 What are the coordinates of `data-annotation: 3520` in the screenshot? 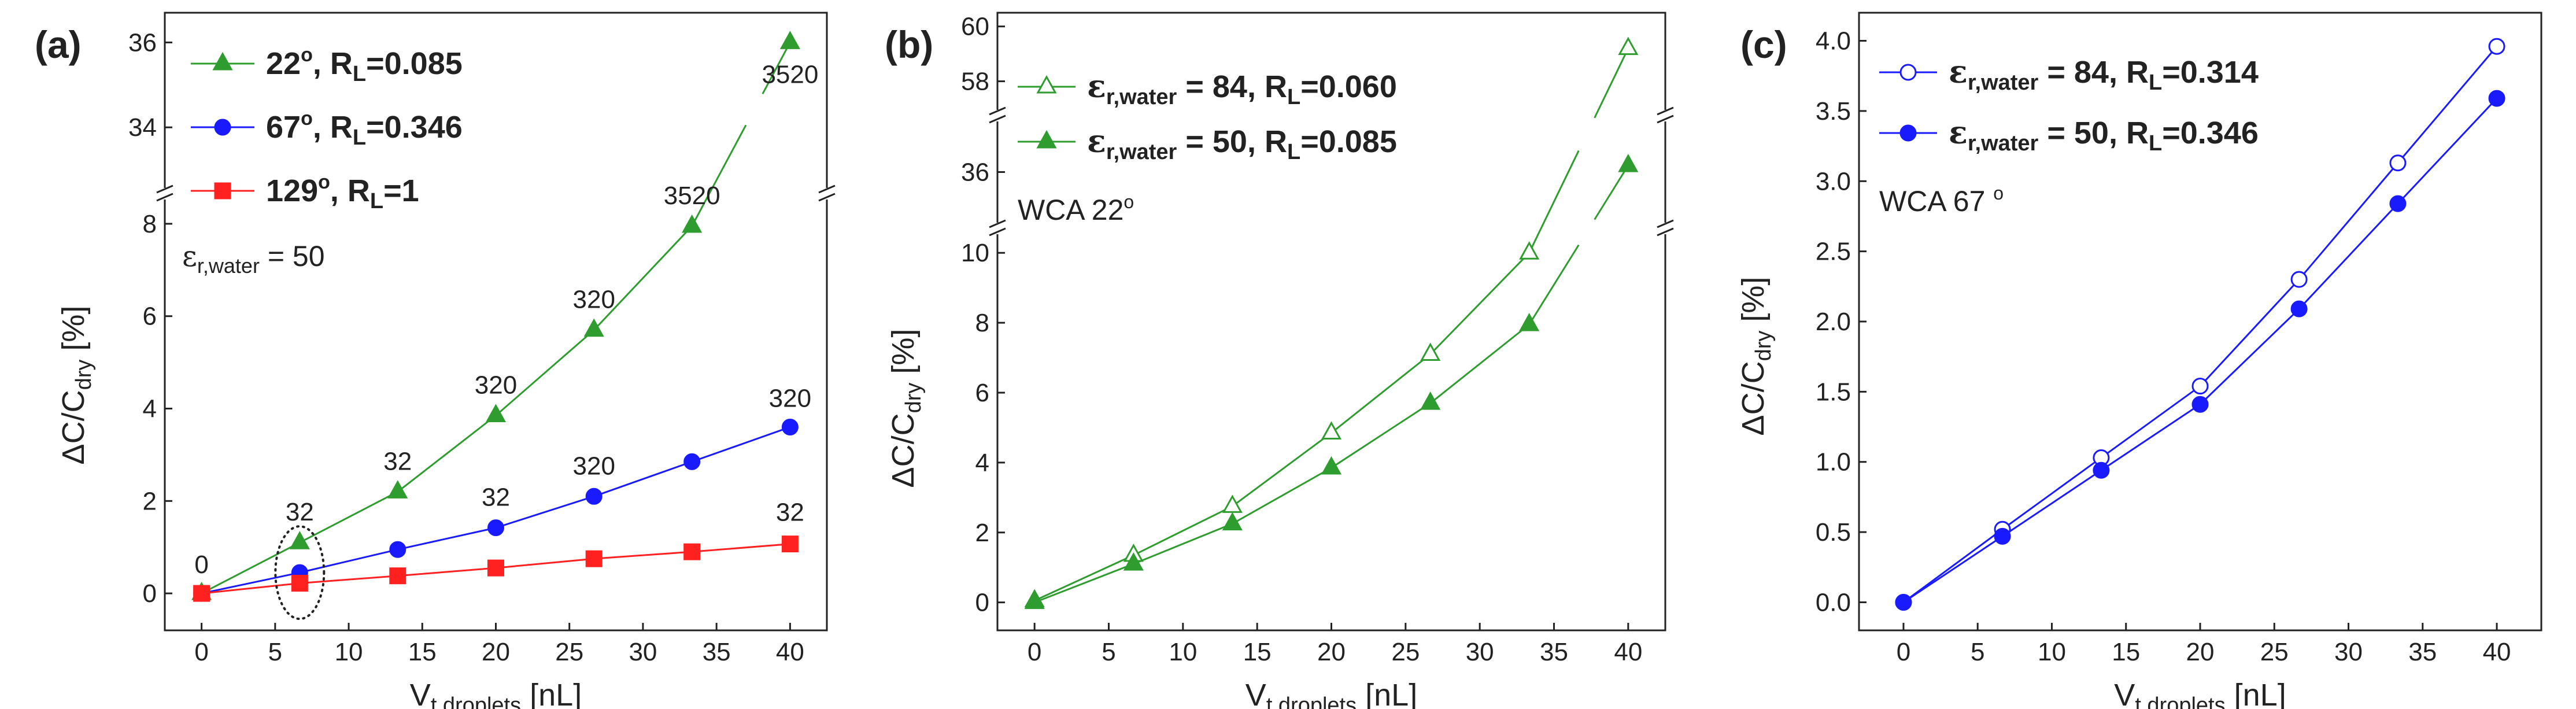 It's located at (790, 74).